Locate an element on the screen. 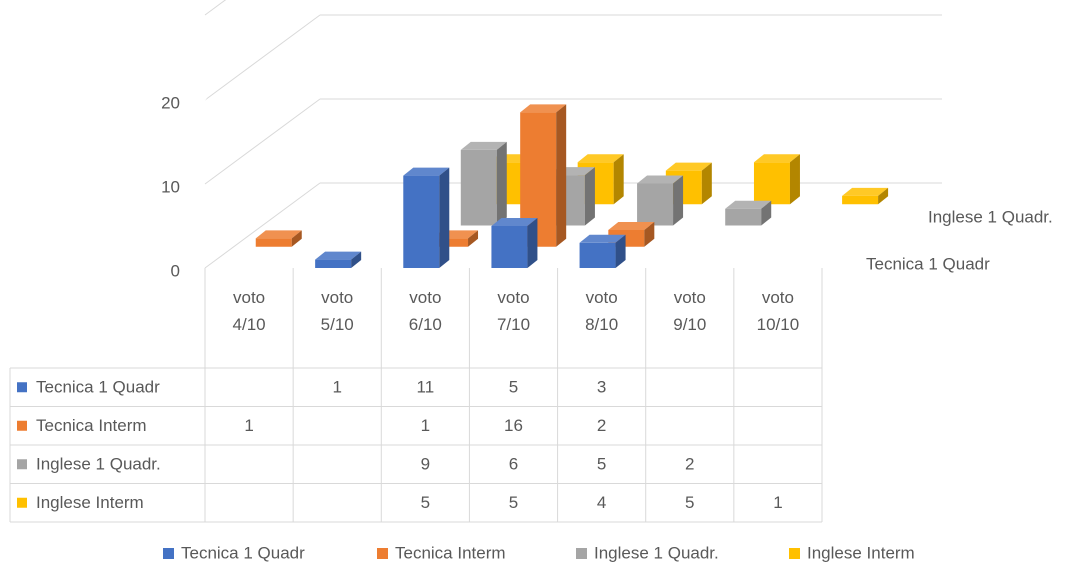  table-cell: 6 is located at coordinates (513, 464).